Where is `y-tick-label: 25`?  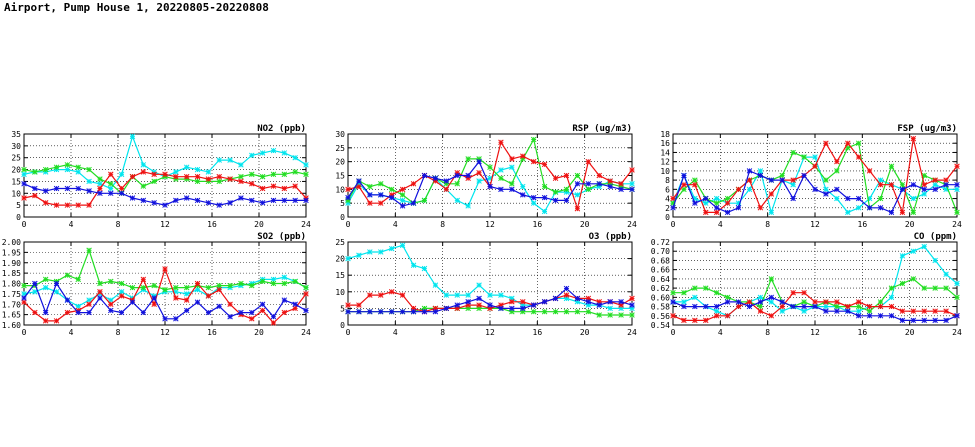 y-tick-label: 25 is located at coordinates (16, 158).